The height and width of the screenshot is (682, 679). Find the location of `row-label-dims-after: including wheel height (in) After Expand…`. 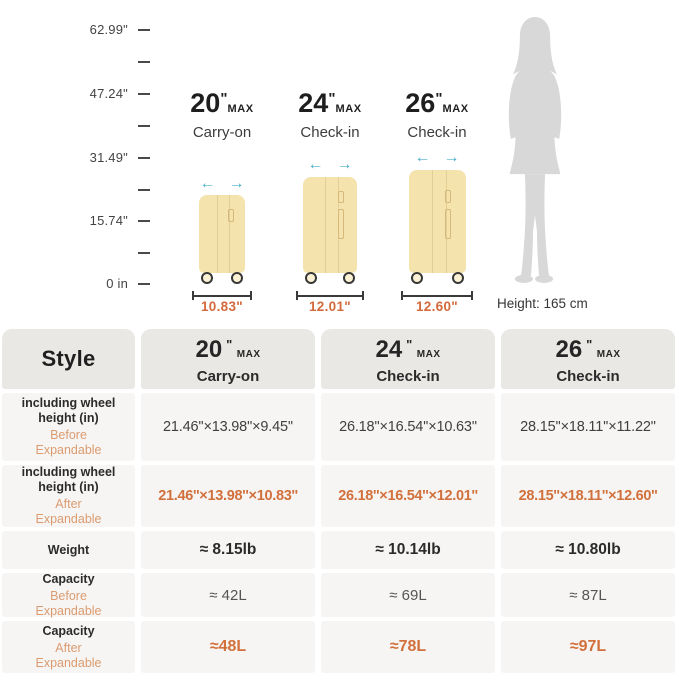

row-label-dims-after: including wheel height (in) After Expand… is located at coordinates (68, 496).